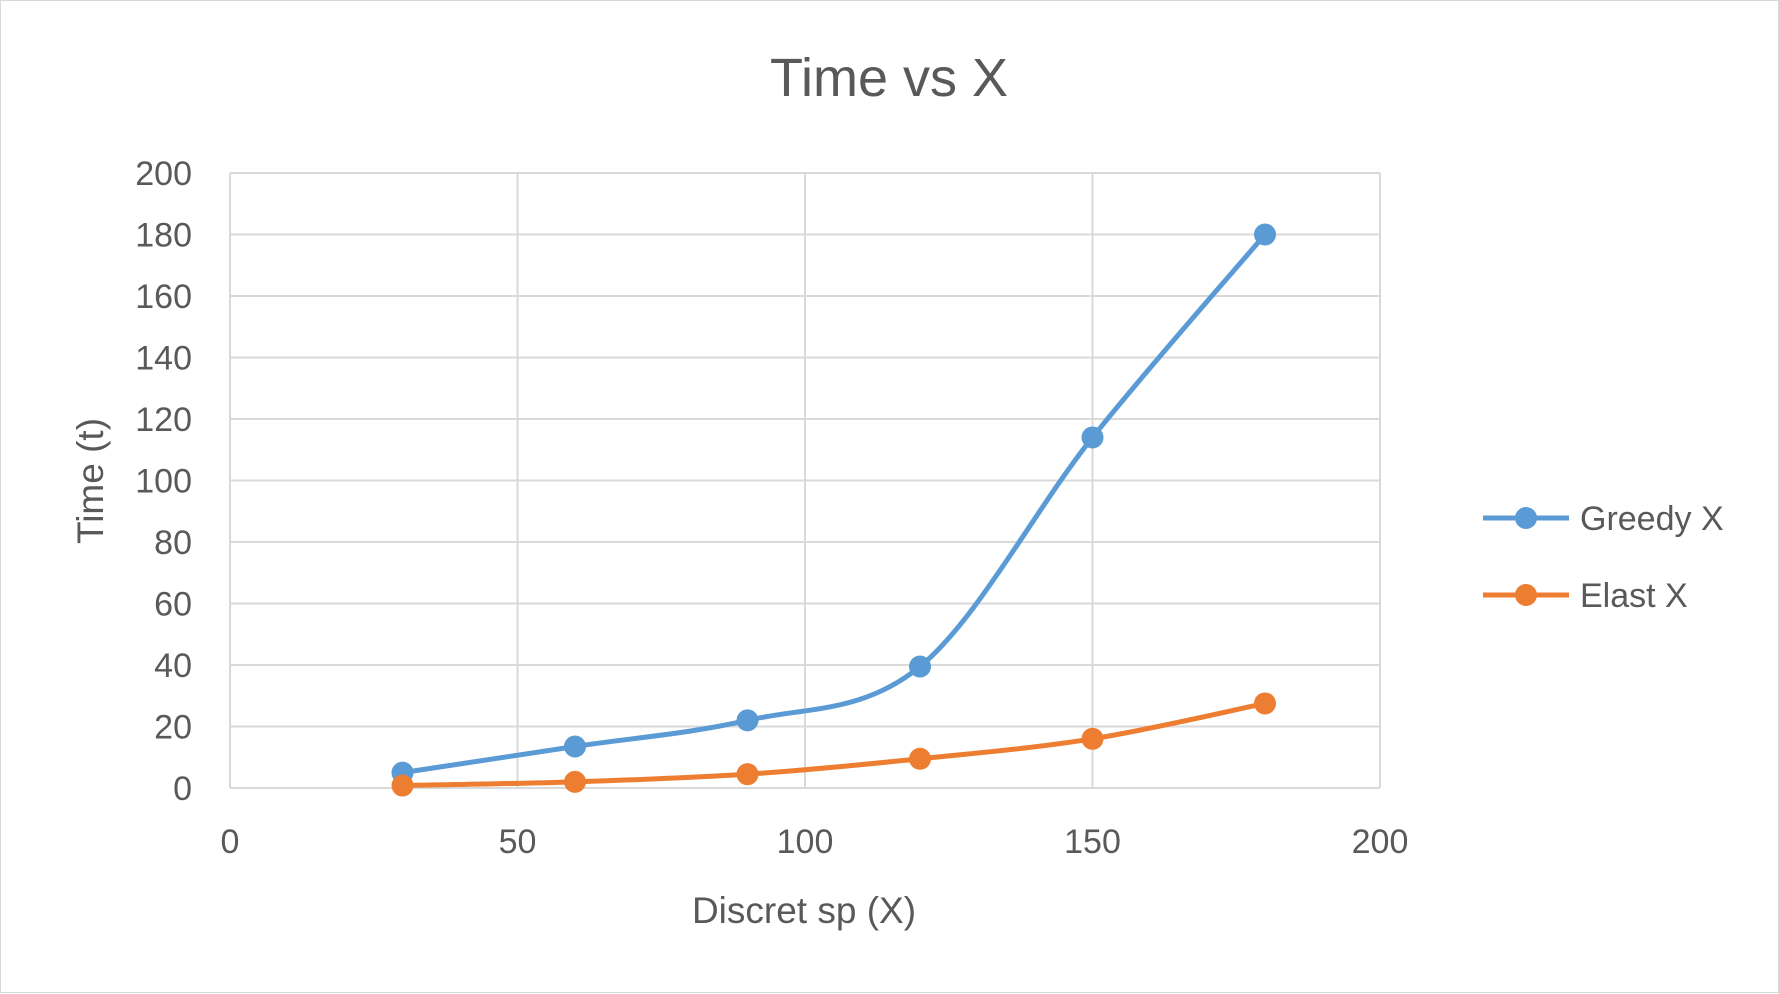 This screenshot has width=1779, height=994. I want to click on y-tick-label: 0, so click(182, 789).